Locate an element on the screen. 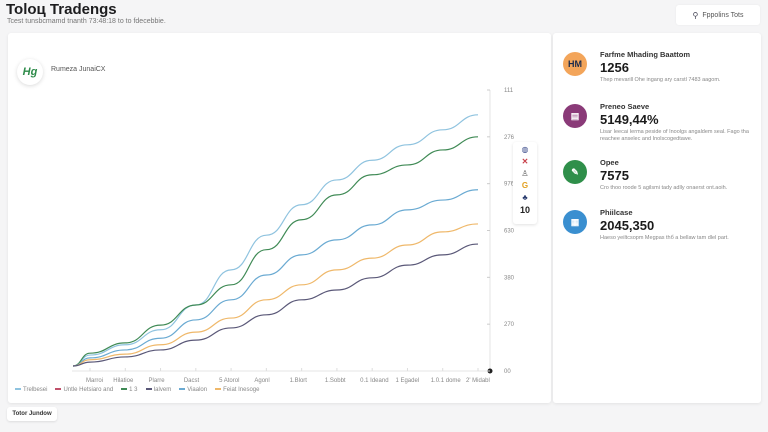 The height and width of the screenshot is (432, 768). legend-item: Trelbesei is located at coordinates (31, 390).